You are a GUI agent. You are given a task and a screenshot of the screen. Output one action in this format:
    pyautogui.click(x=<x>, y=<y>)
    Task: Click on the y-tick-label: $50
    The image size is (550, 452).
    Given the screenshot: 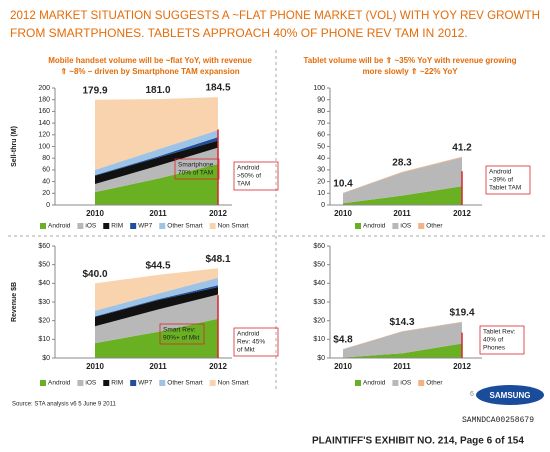 What is the action you would take?
    pyautogui.click(x=44, y=265)
    